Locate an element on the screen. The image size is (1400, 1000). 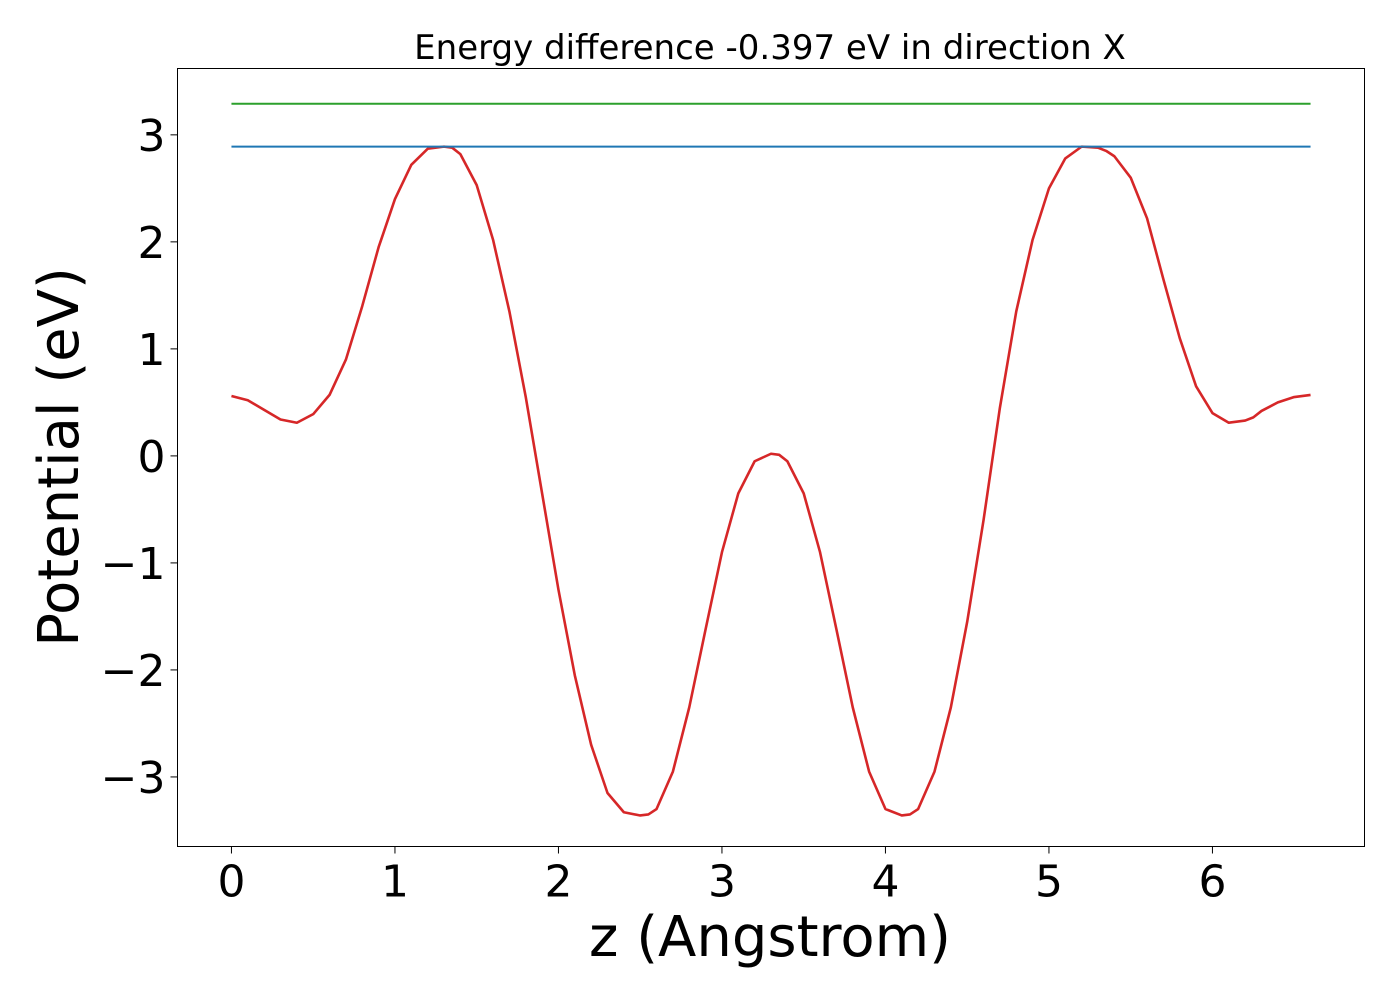
x-tick-label: 0 is located at coordinates (231, 882).